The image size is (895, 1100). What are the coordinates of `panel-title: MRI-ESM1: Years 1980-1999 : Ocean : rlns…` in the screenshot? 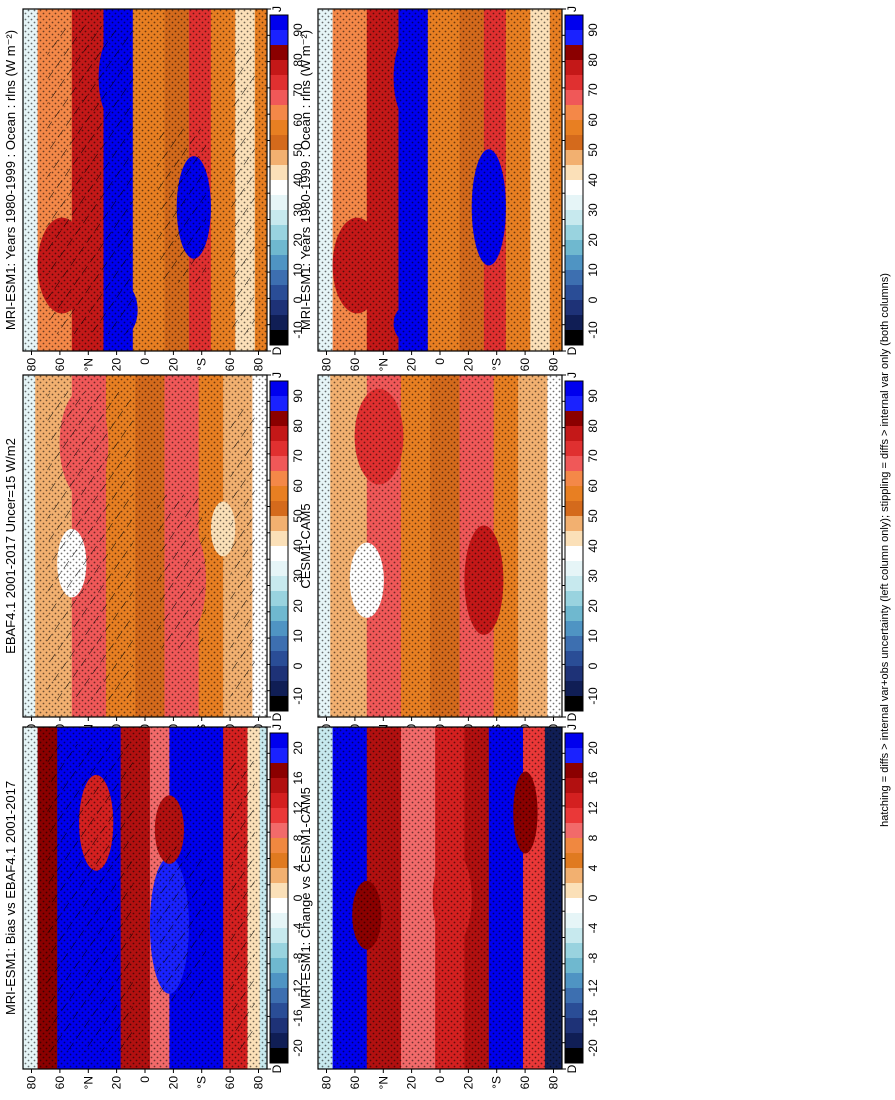 It's located at (305, 180).